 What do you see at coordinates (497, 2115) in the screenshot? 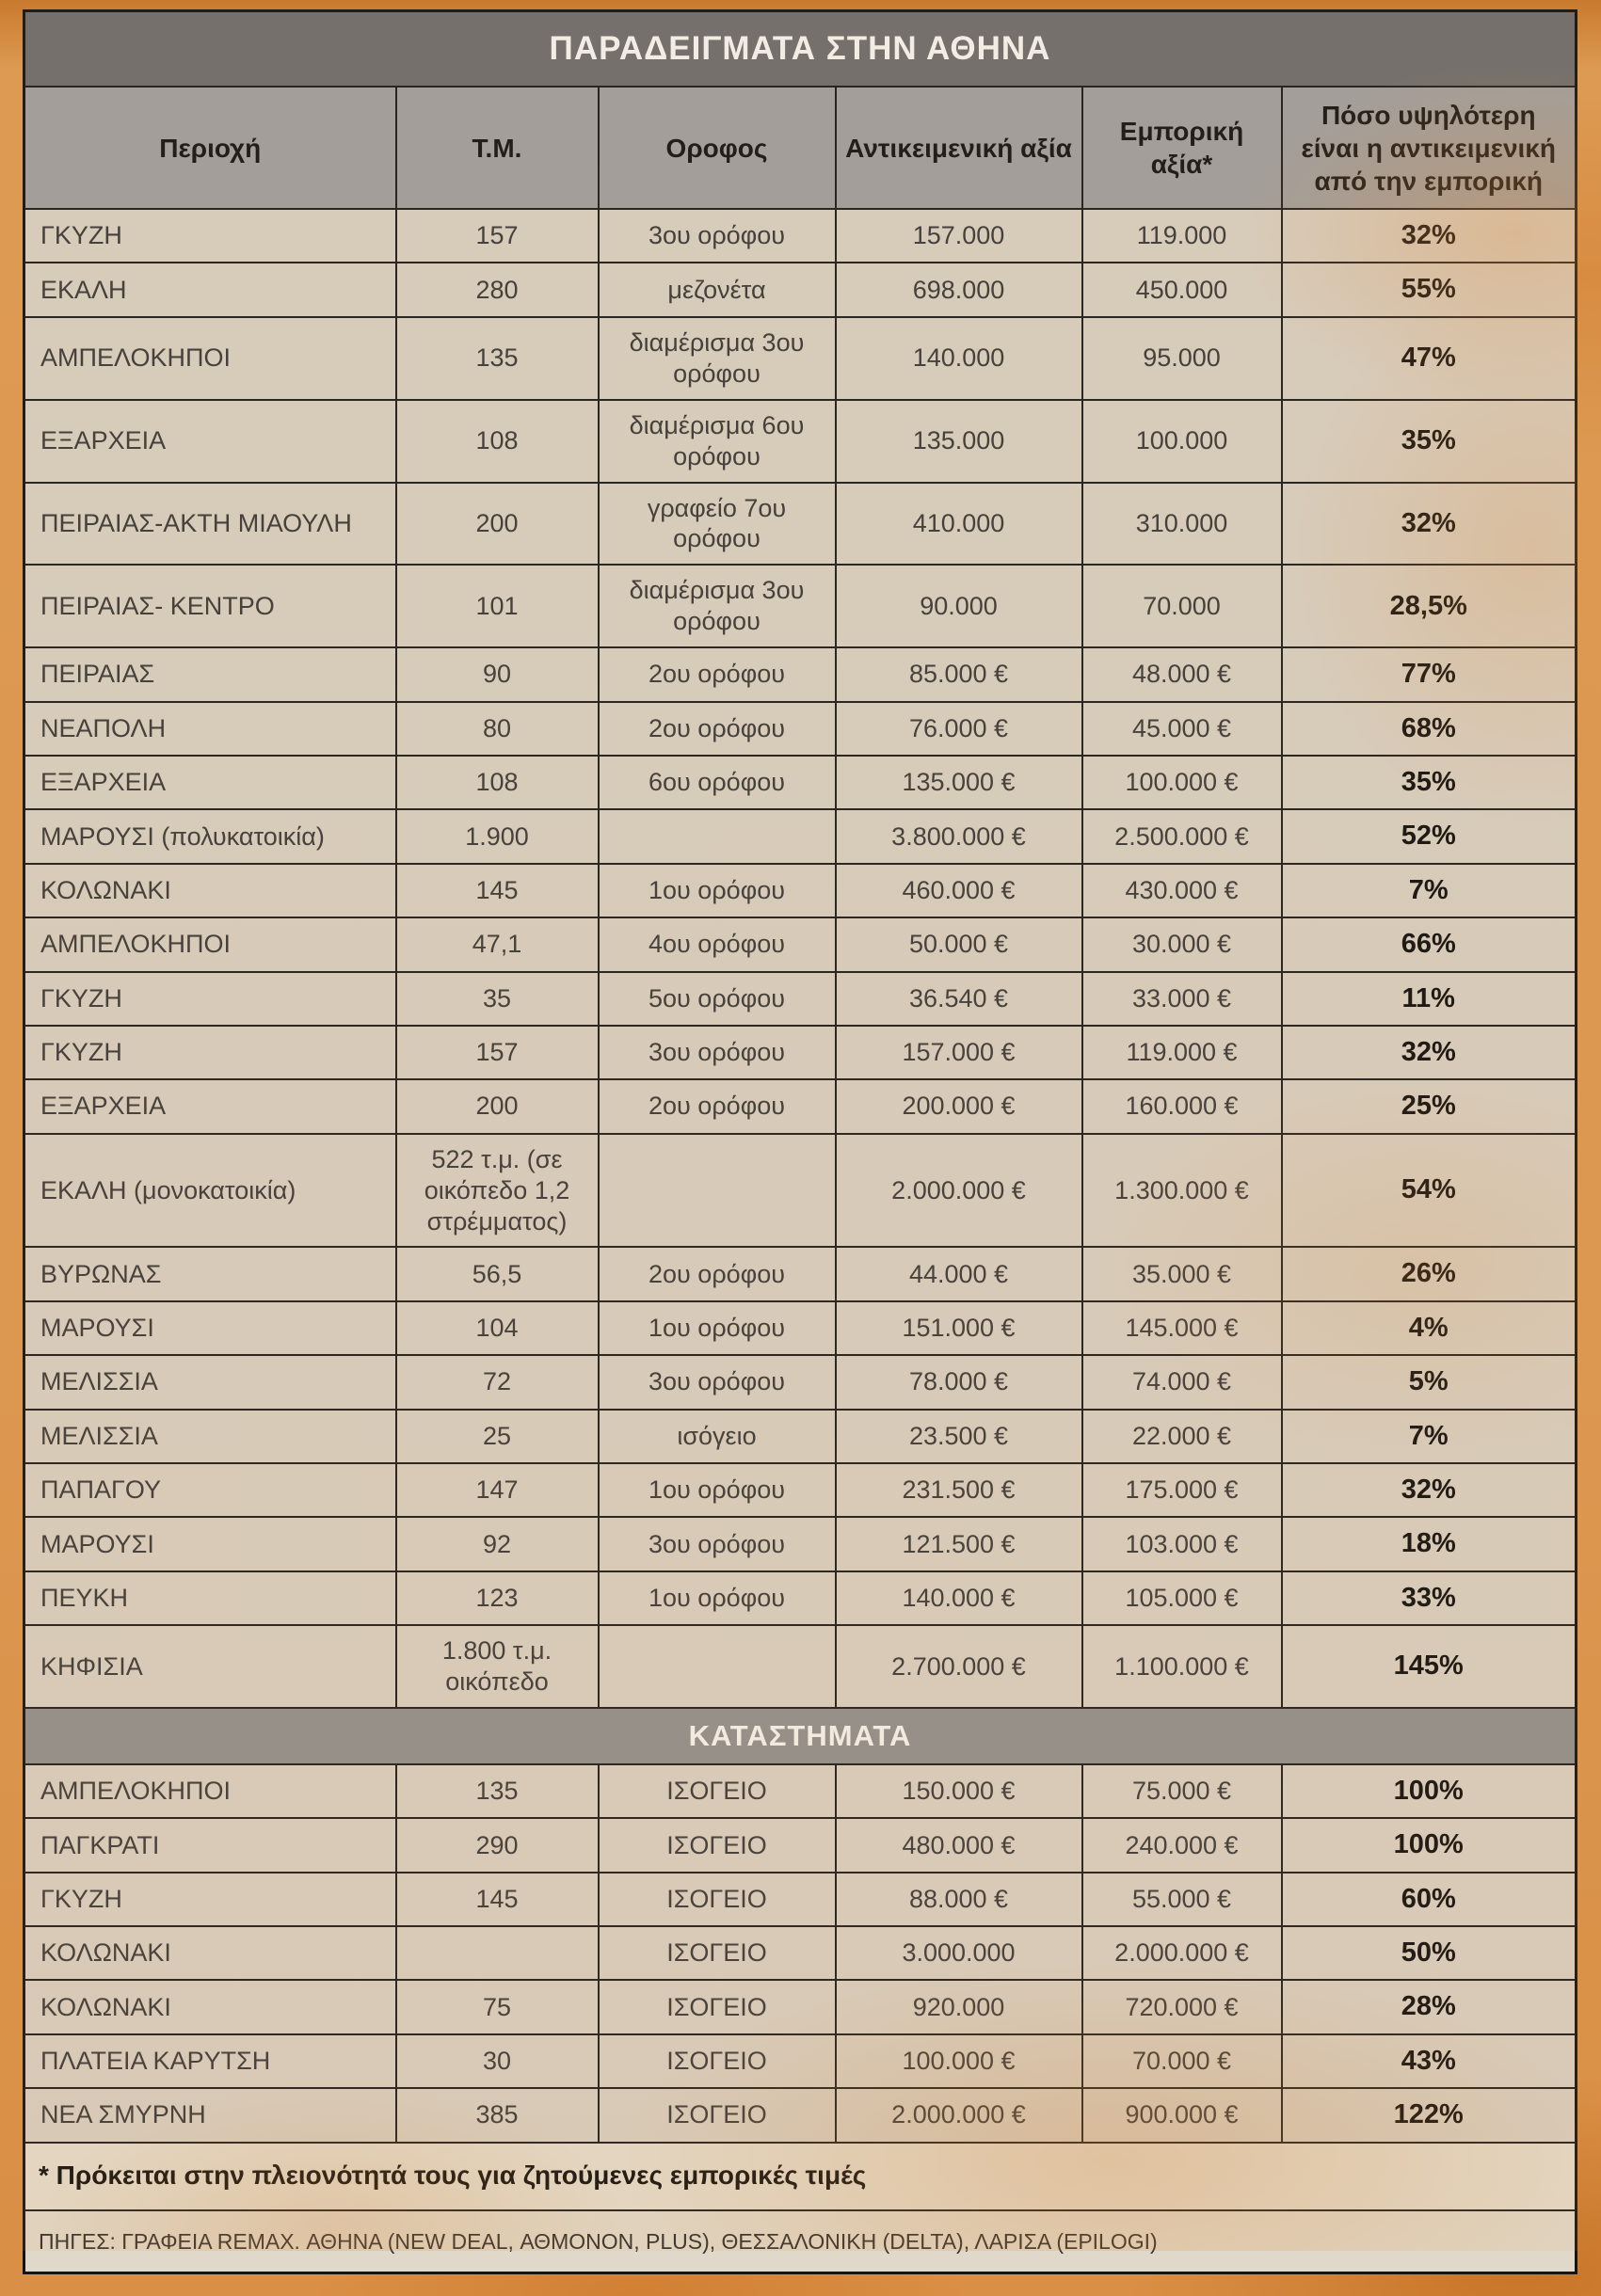
I see `sqm-cell: 385` at bounding box center [497, 2115].